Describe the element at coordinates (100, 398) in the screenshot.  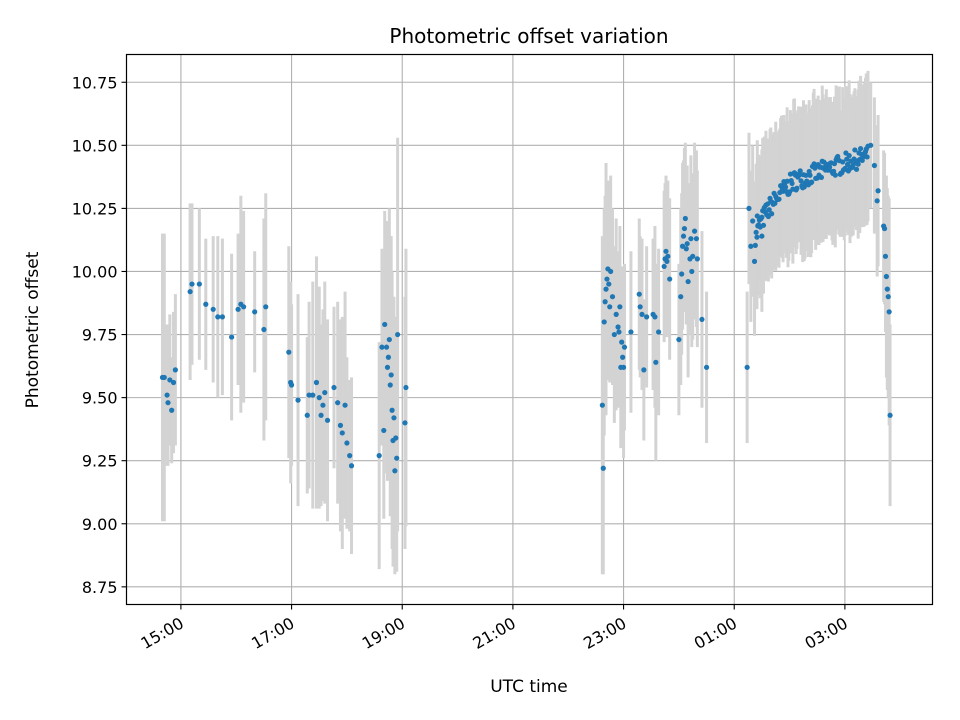
I see `y-tick-label: 9.50` at that location.